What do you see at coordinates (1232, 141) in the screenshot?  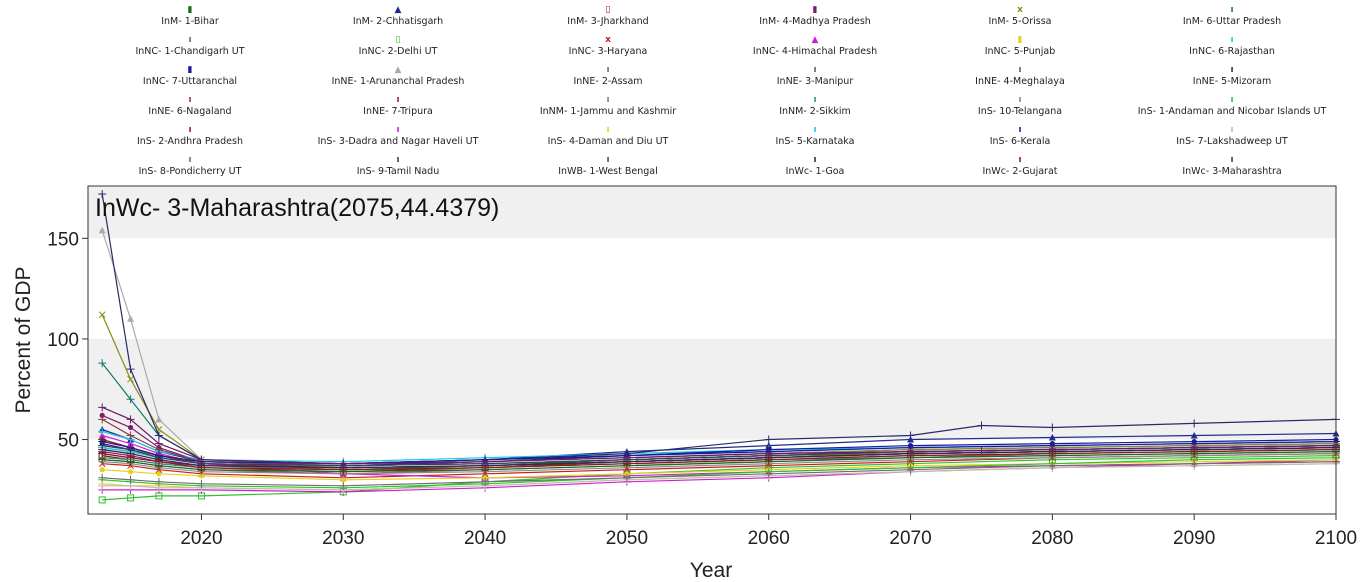 I see `legend-label: InS- 7-Lakshadweep UT` at bounding box center [1232, 141].